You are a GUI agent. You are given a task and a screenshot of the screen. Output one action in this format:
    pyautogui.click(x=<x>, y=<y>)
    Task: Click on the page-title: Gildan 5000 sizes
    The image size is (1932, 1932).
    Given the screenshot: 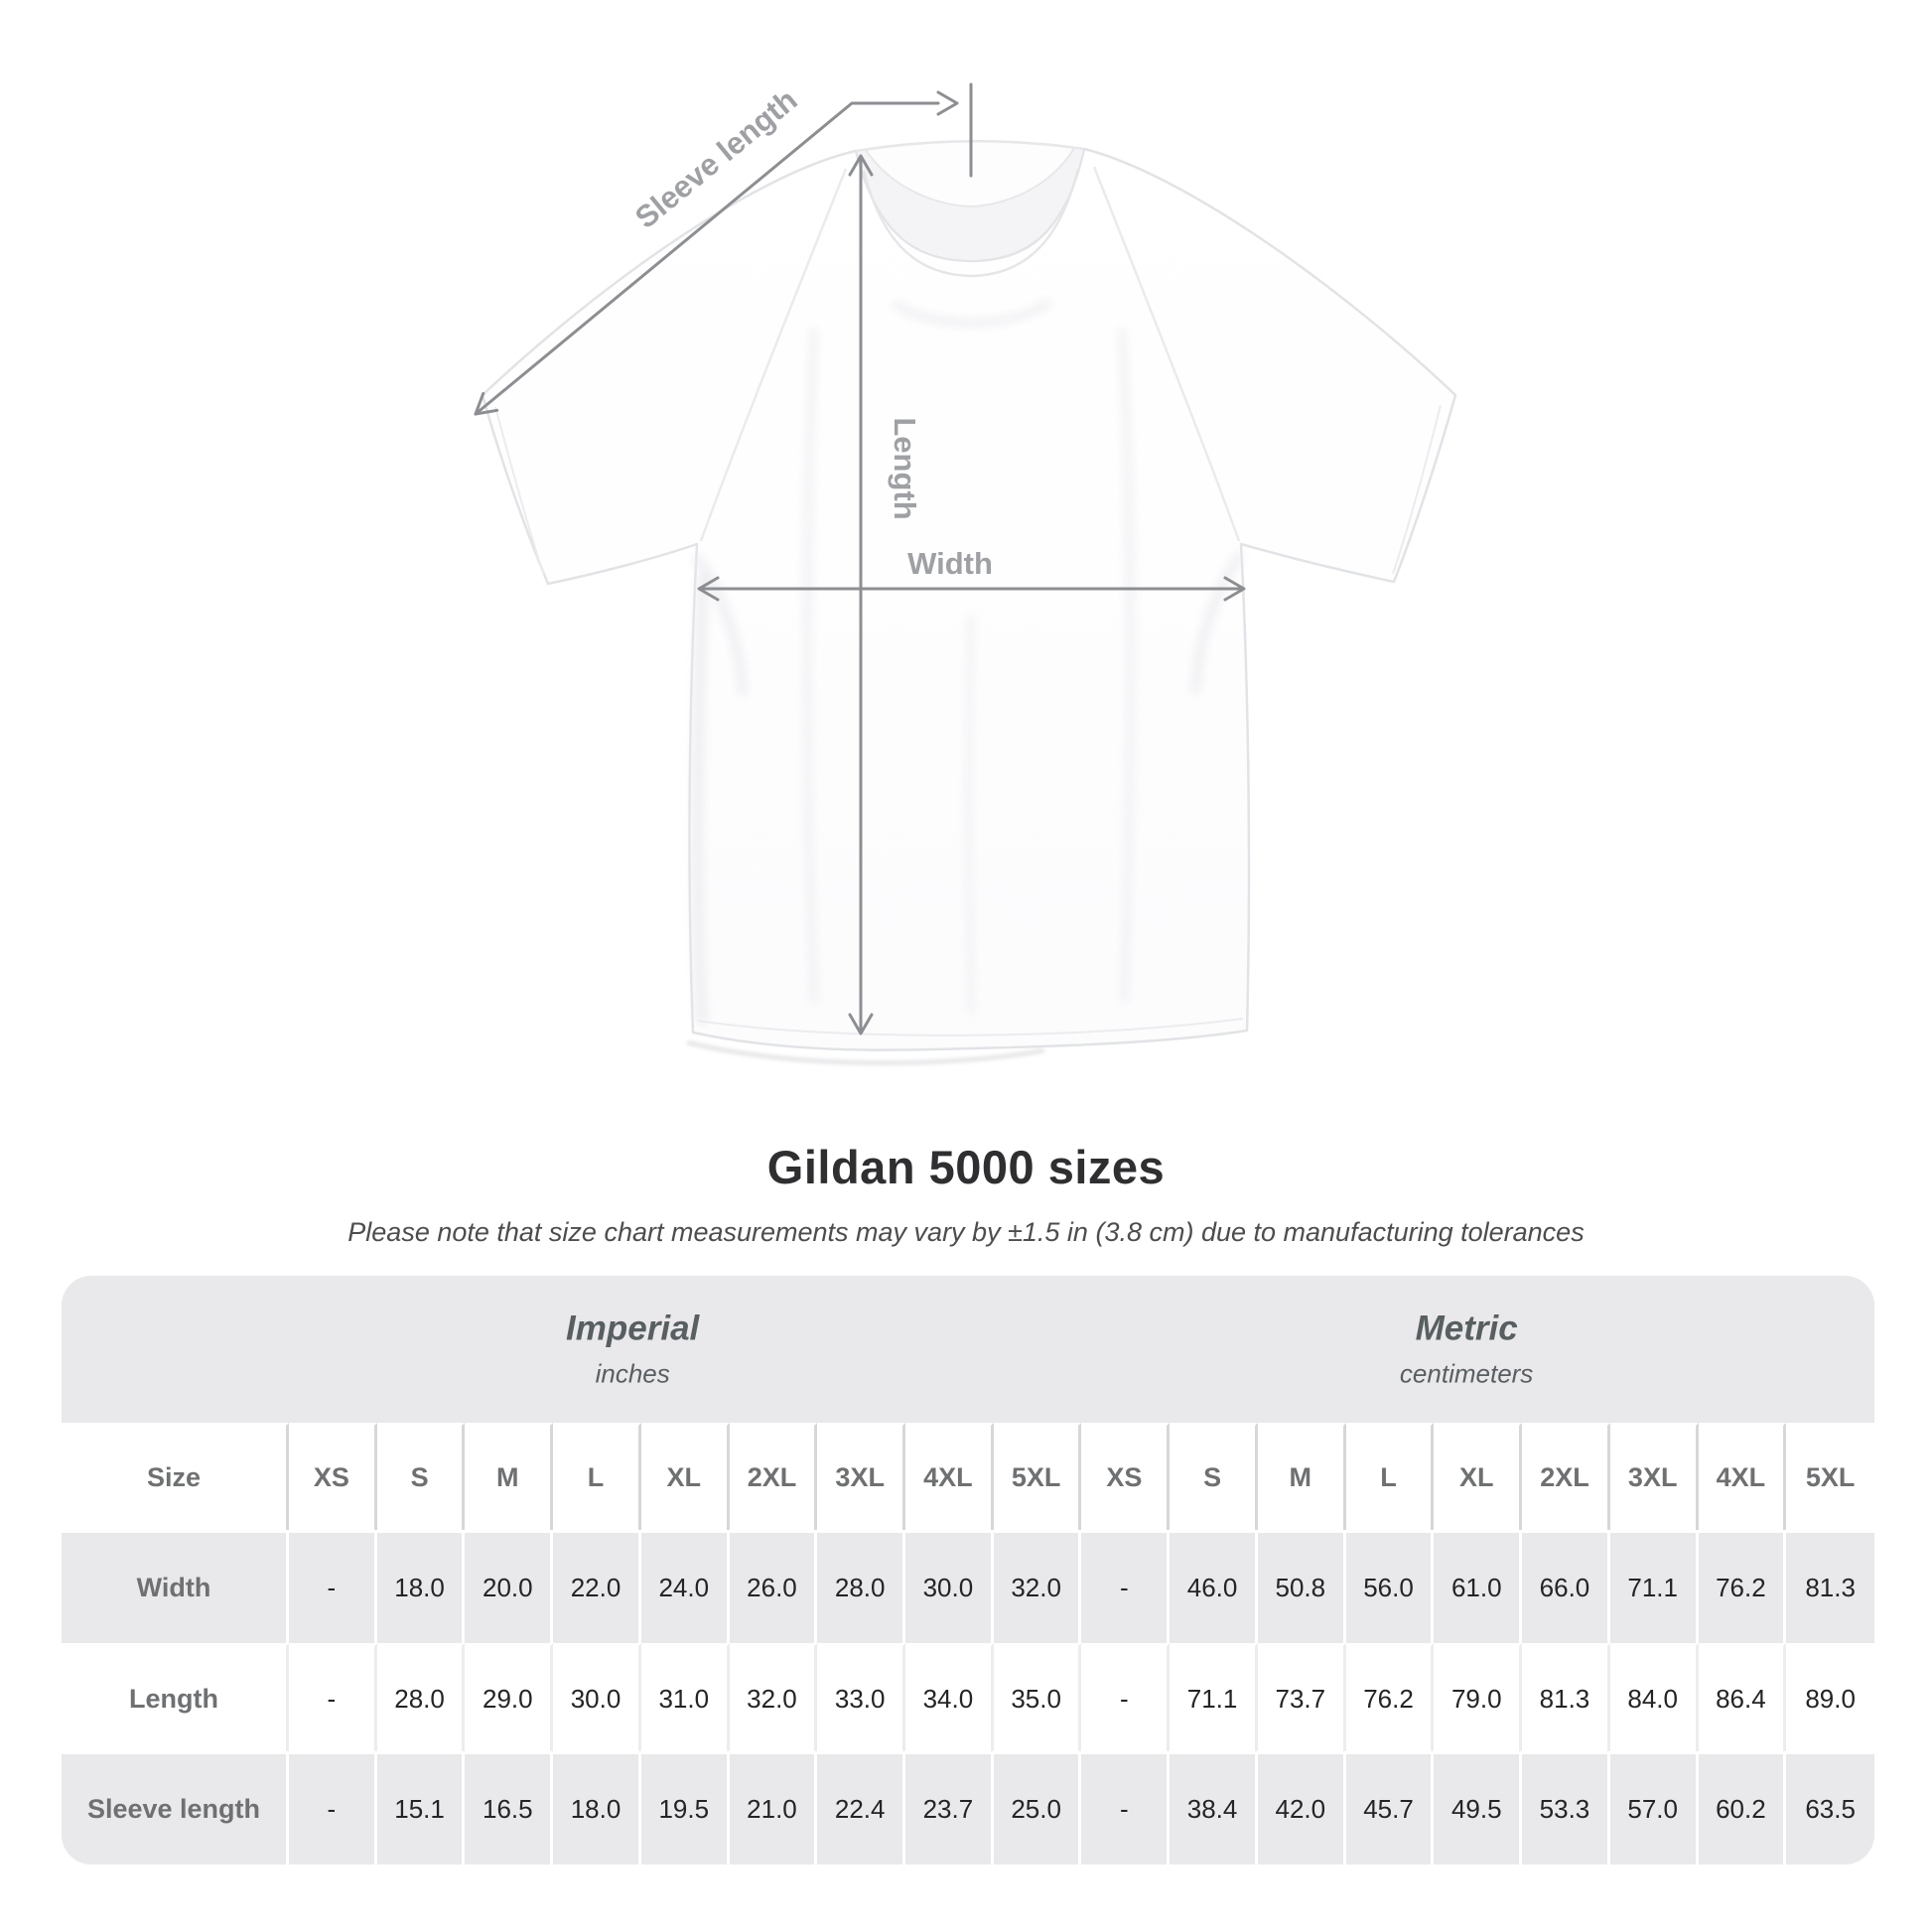 What is the action you would take?
    pyautogui.click(x=966, y=1167)
    